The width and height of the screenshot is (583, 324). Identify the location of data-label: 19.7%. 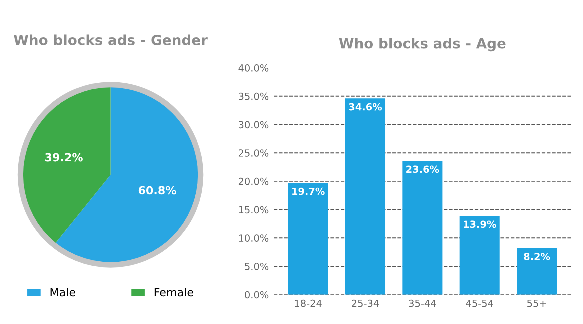
(308, 192).